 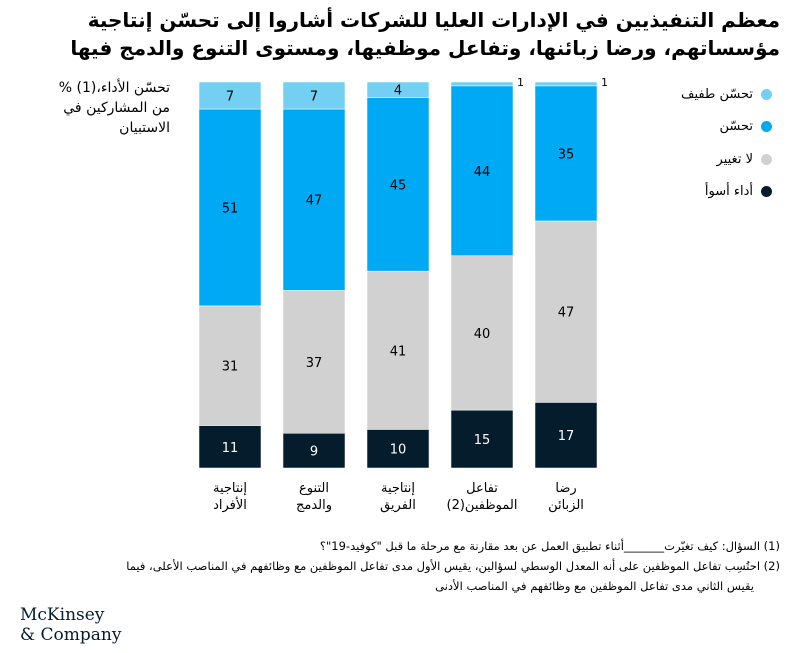 I want to click on x-tick-label: الزبائن, so click(x=566, y=505).